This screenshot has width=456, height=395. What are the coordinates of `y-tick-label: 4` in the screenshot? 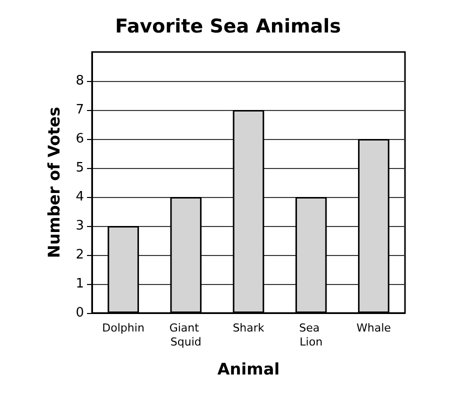 It's located at (80, 197).